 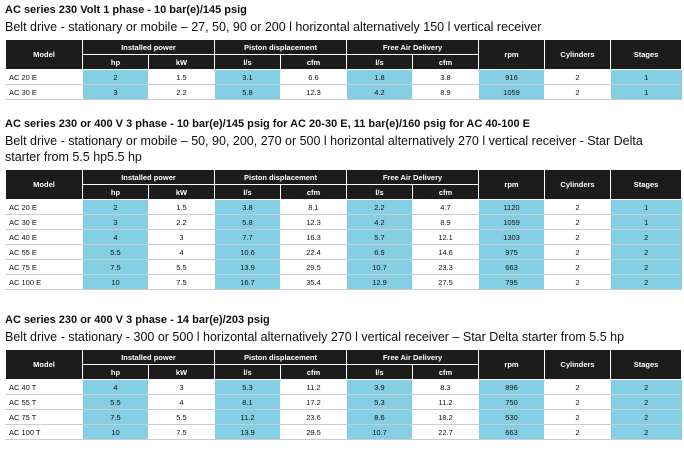 I want to click on value-cell: 22.4, so click(x=313, y=252).